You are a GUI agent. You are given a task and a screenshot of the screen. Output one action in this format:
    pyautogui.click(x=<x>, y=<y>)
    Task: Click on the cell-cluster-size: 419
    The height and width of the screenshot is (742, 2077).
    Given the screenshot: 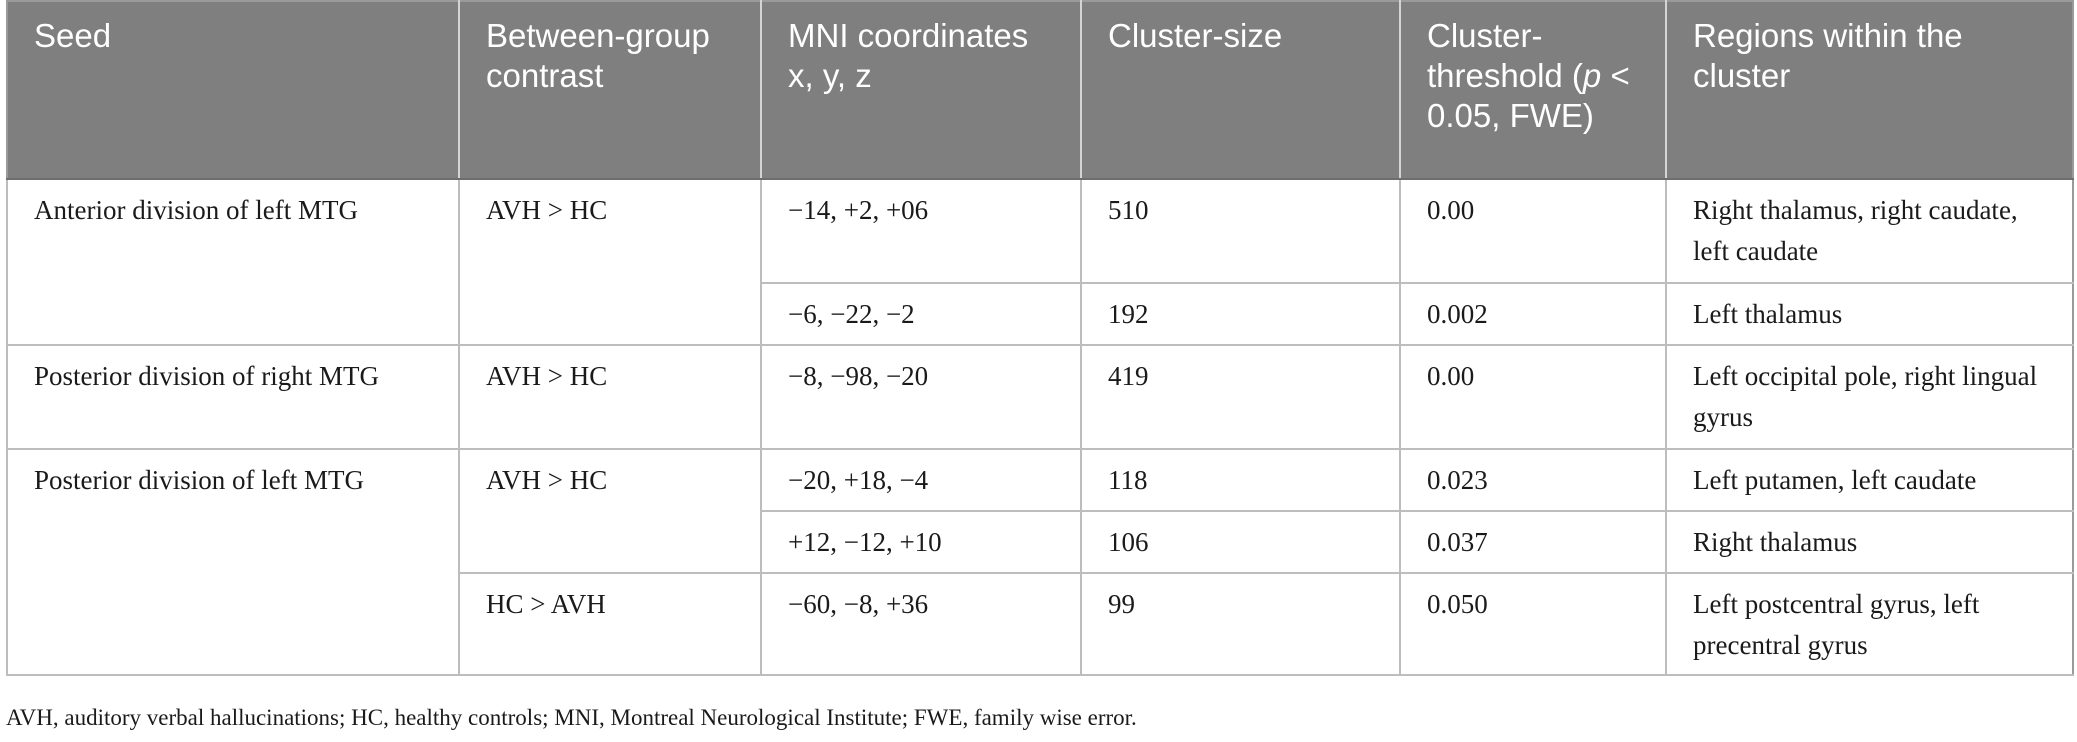 What is the action you would take?
    pyautogui.click(x=1240, y=397)
    